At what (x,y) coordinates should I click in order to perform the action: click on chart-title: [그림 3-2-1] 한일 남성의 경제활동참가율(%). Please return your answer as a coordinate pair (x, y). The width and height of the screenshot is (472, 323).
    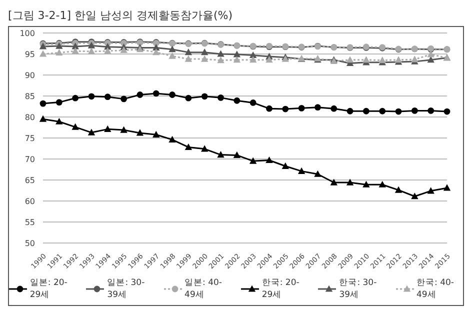
    Looking at the image, I should click on (121, 16).